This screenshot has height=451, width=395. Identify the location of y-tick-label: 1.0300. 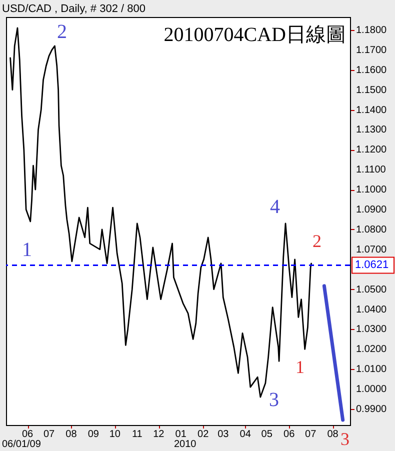
(372, 330).